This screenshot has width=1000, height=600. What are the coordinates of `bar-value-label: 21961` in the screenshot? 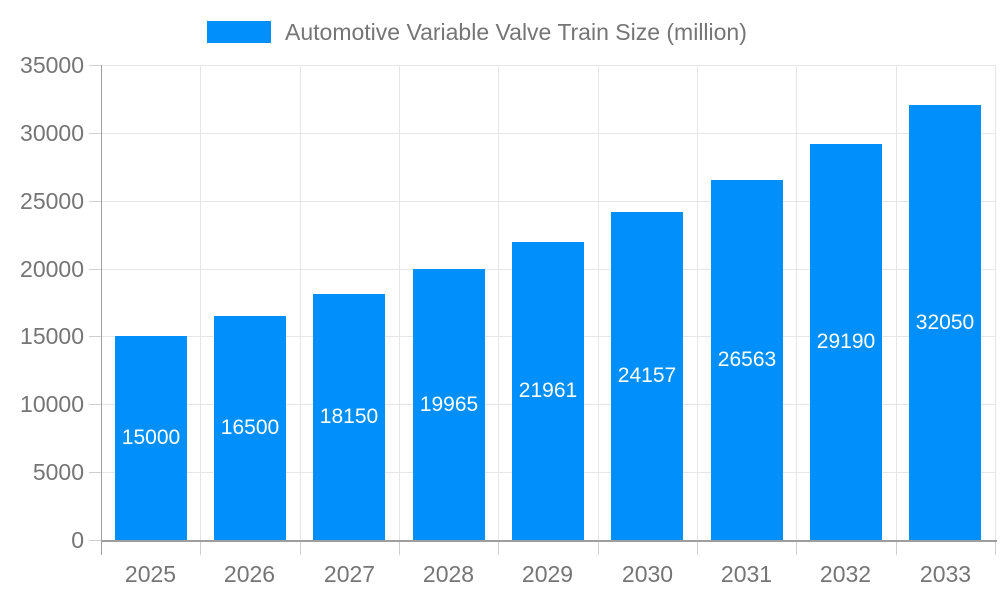 It's located at (548, 390).